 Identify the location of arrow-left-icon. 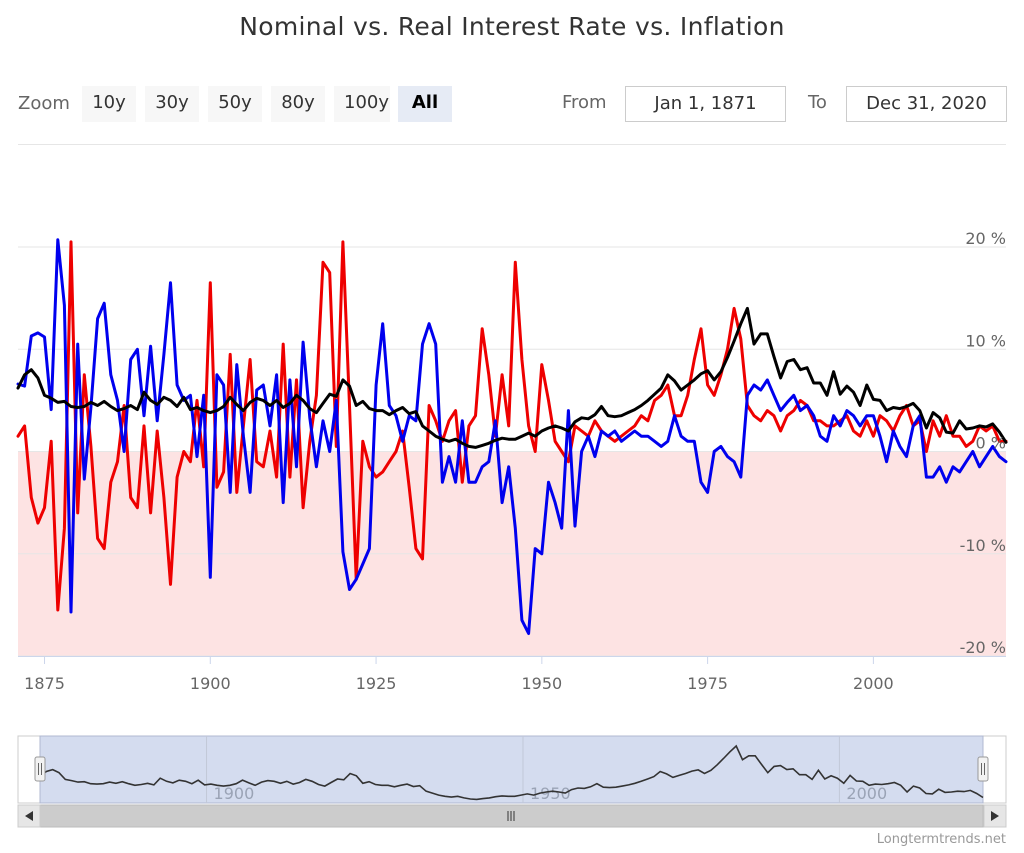
(29, 816).